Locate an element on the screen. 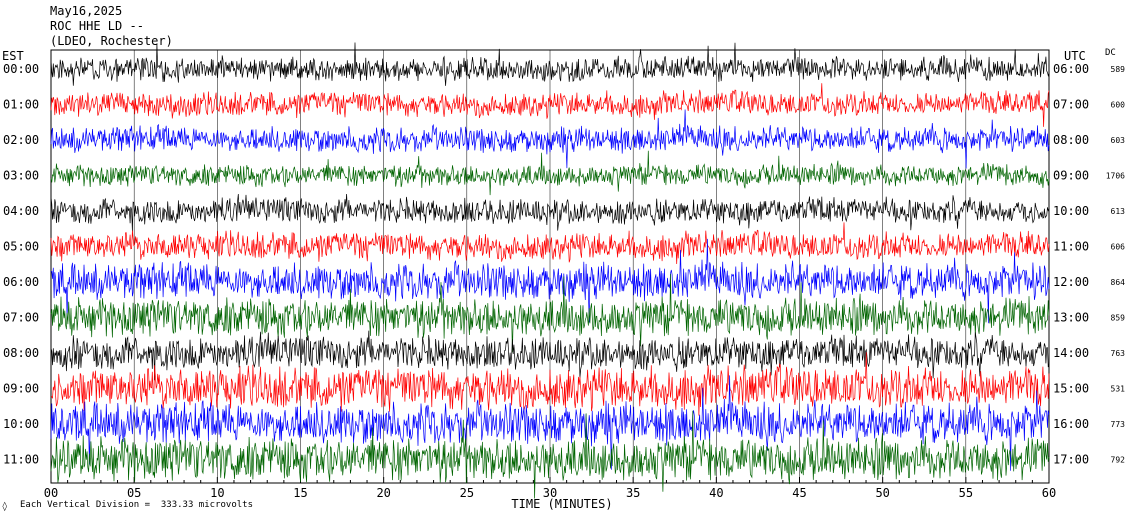 The height and width of the screenshot is (519, 1130). est-time-label: 11:00 is located at coordinates (21, 460).